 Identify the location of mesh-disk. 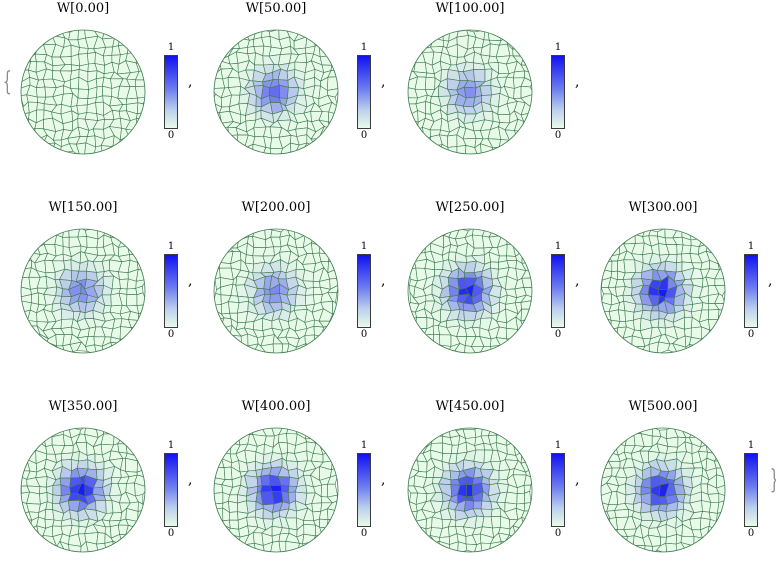
(663, 490).